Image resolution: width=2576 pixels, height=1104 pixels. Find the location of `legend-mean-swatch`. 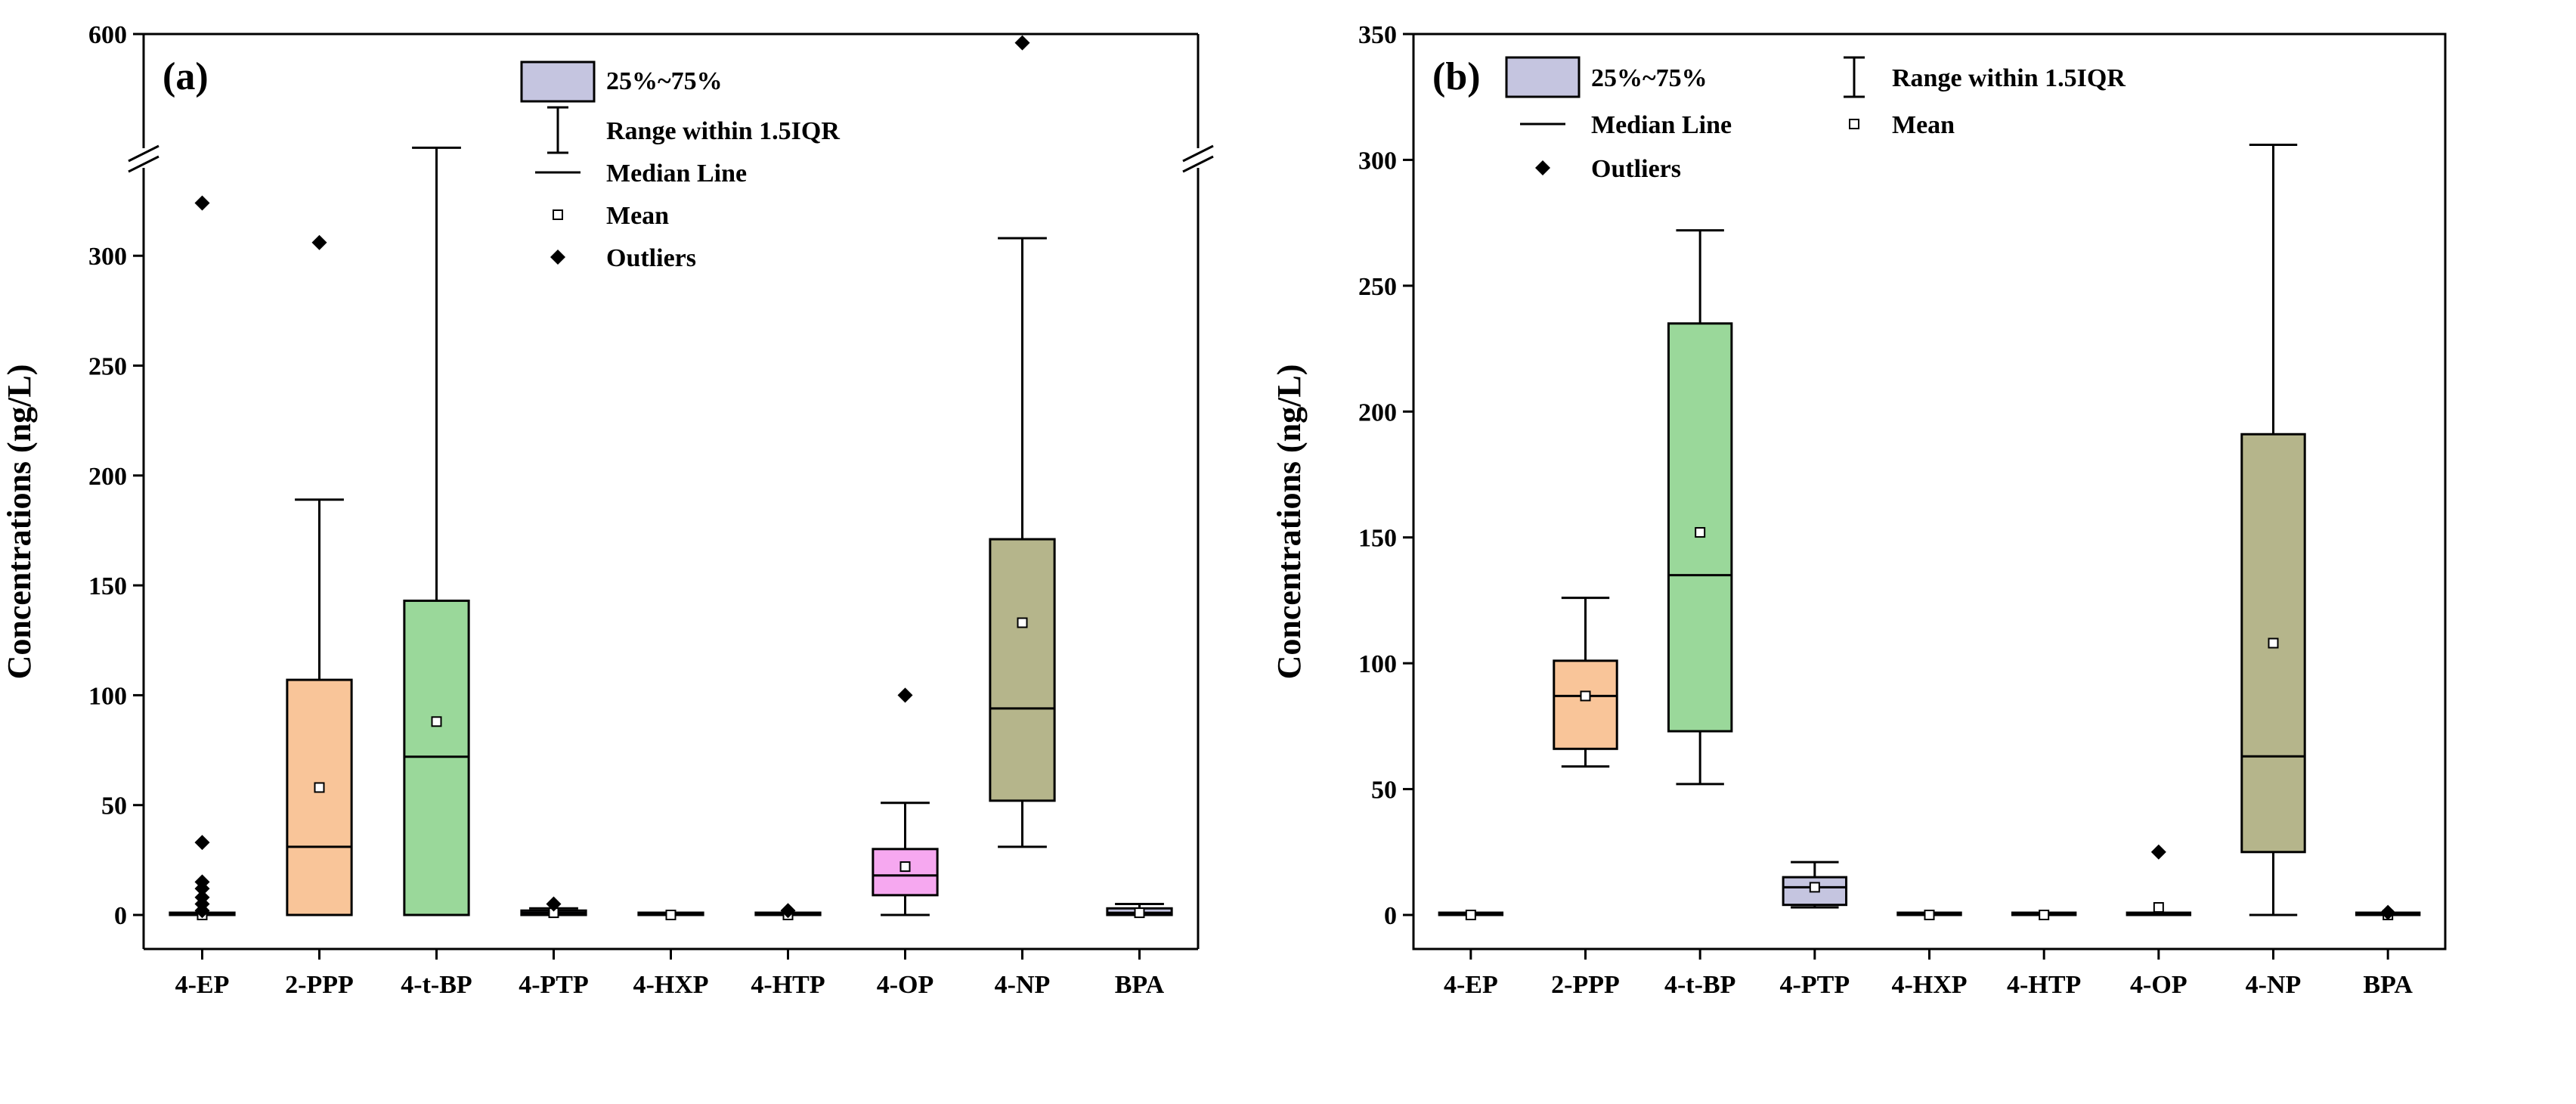

legend-mean-swatch is located at coordinates (558, 214).